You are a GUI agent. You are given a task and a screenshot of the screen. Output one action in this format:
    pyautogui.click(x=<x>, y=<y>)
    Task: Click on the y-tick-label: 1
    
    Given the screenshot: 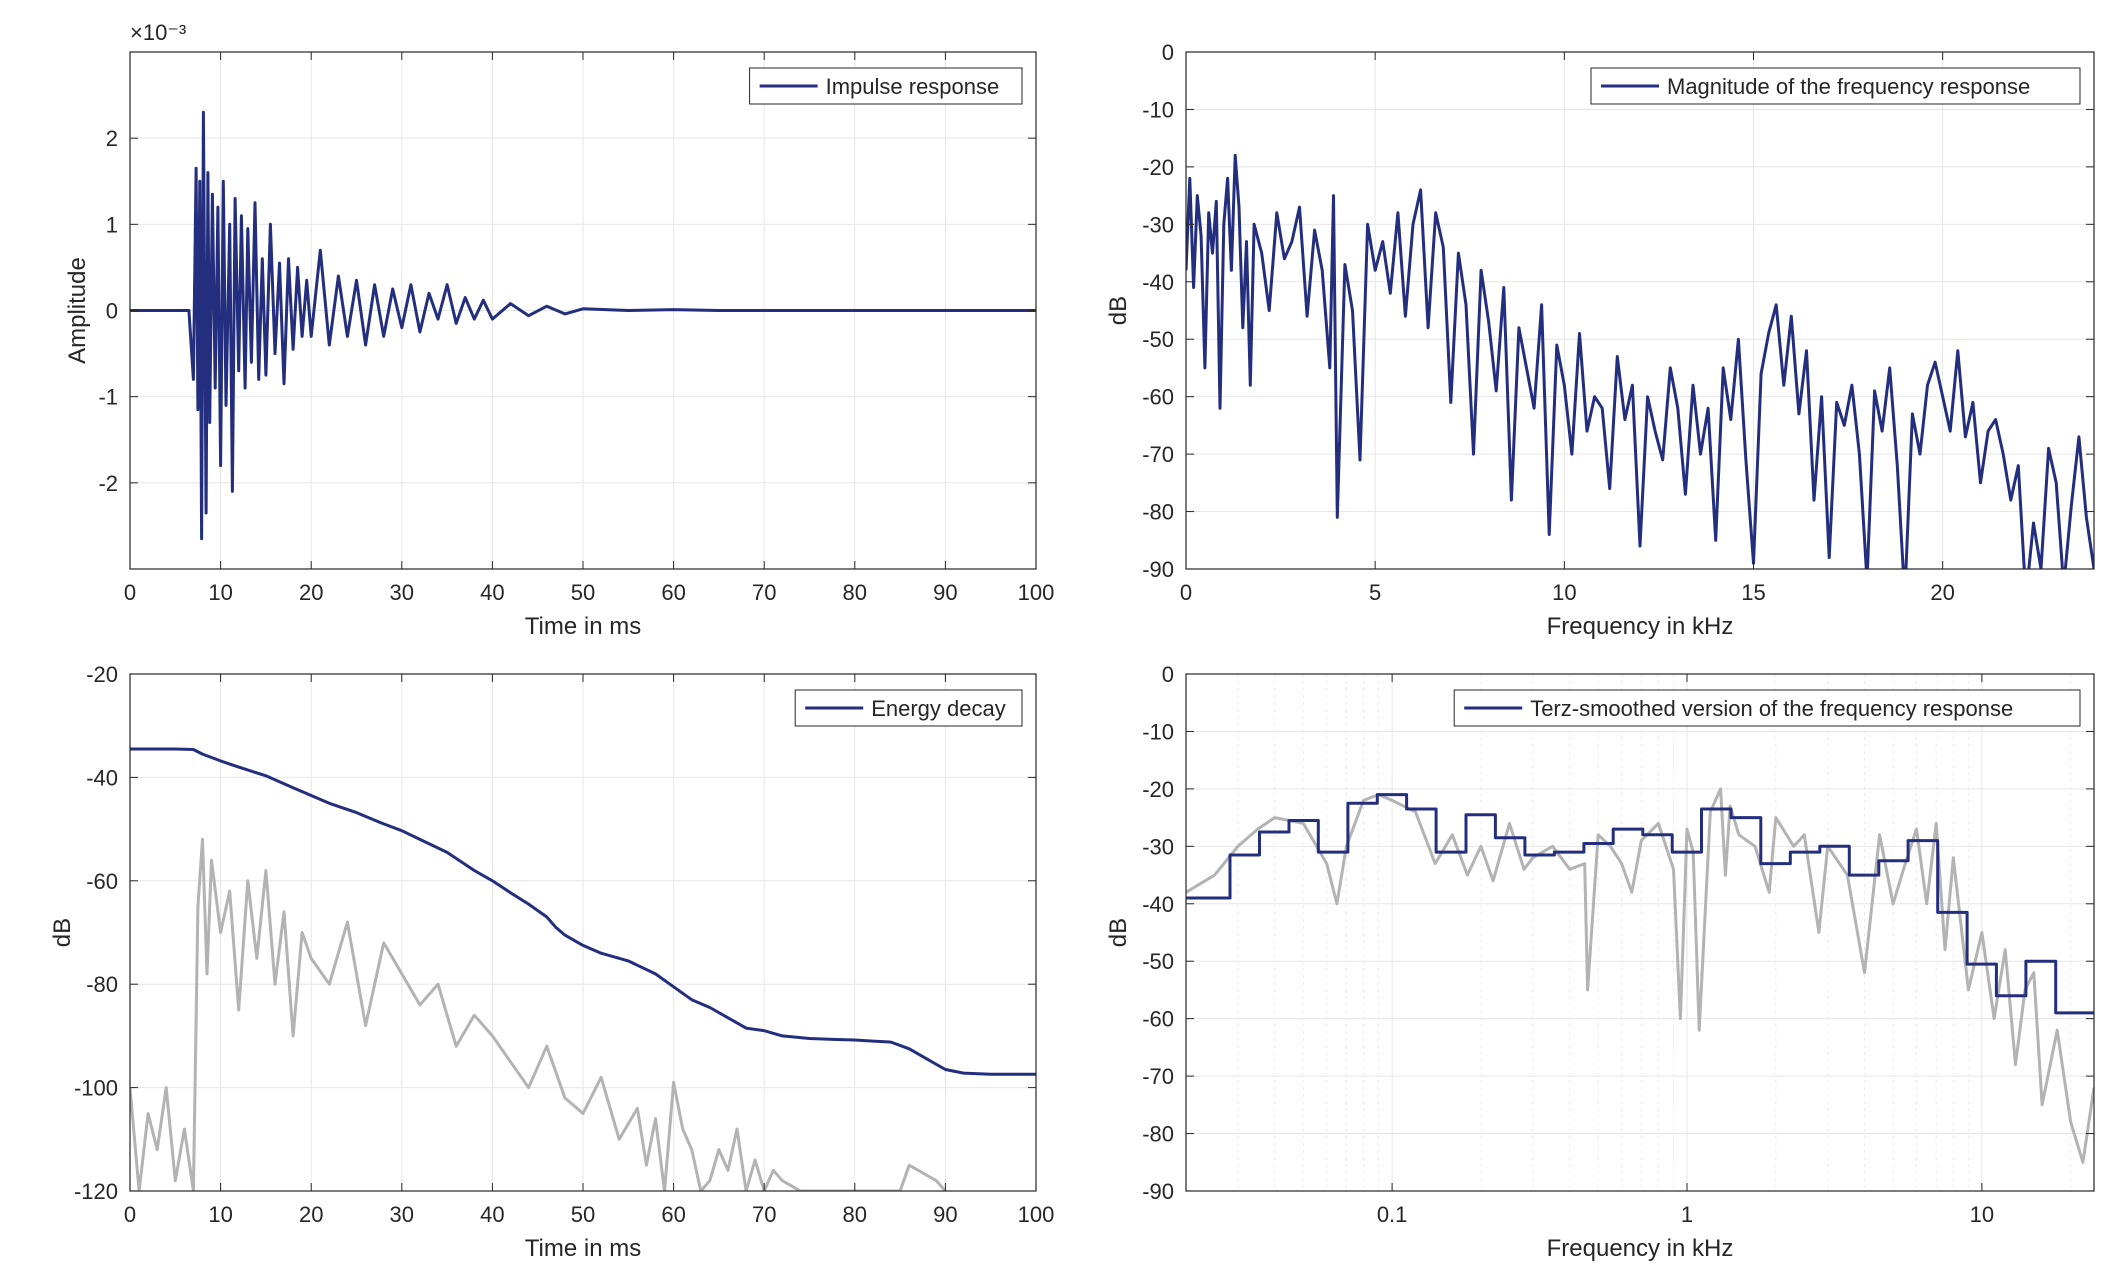 What is the action you would take?
    pyautogui.click(x=112, y=224)
    